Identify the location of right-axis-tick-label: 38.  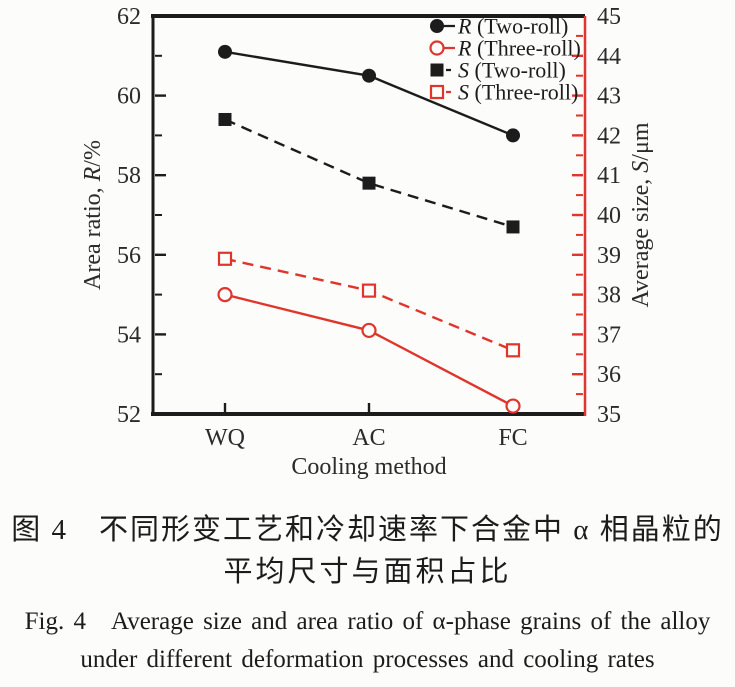
(609, 296).